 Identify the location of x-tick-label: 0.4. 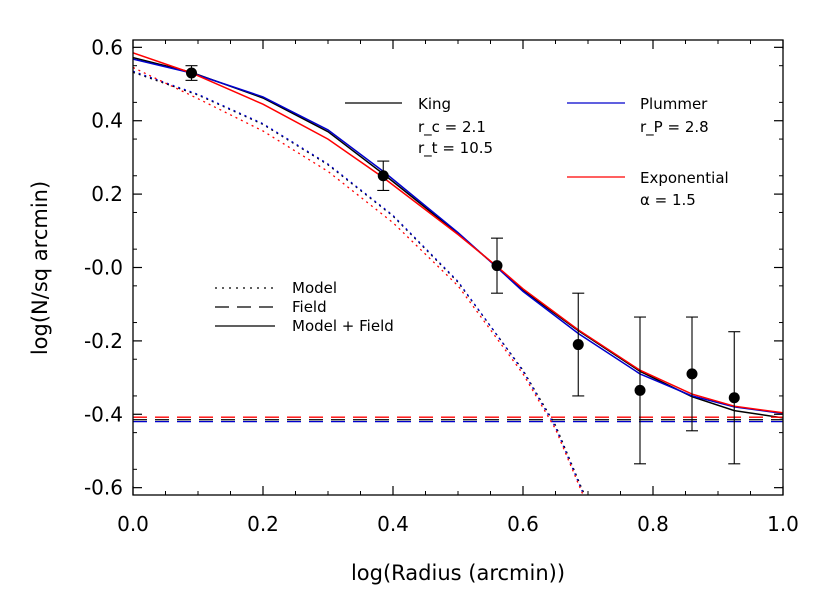
(393, 524).